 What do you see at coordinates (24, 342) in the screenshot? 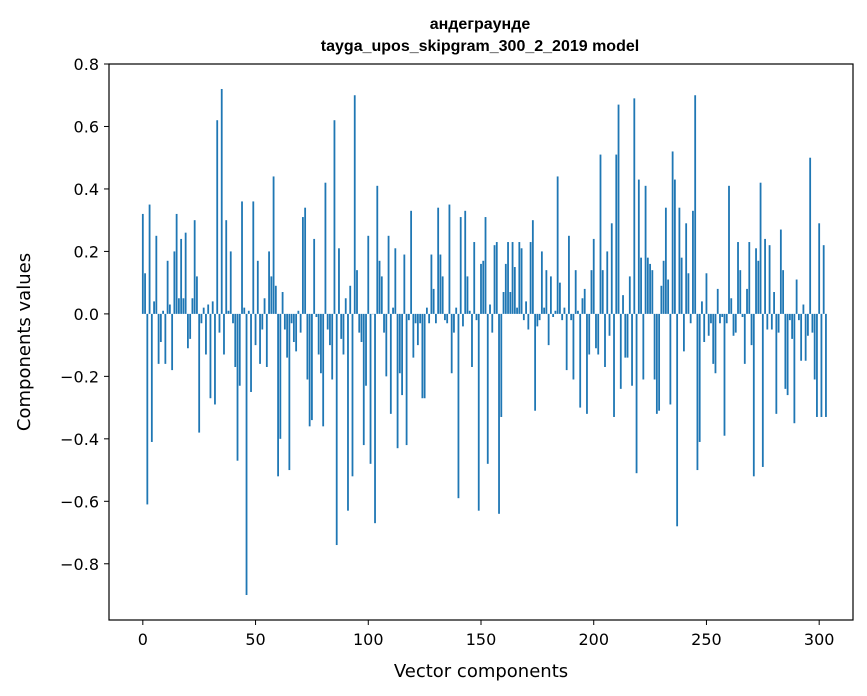
I see `y-axis-label: Components values` at bounding box center [24, 342].